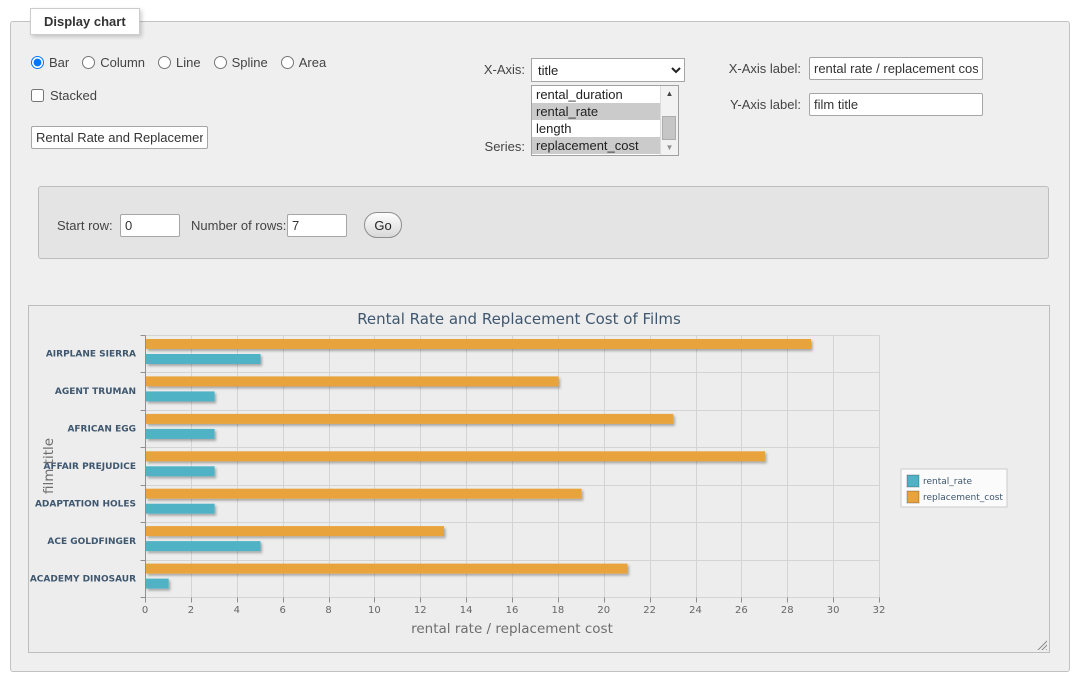 The width and height of the screenshot is (1081, 681). I want to click on chart-type-radio-bar, so click(37, 62).